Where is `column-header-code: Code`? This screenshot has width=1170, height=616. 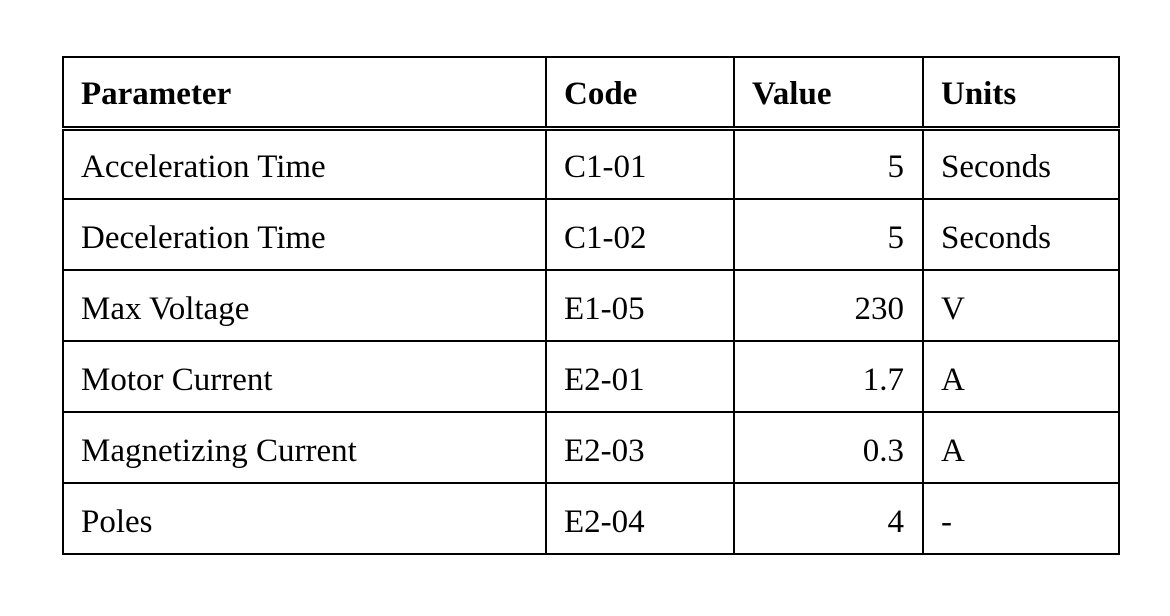
column-header-code: Code is located at coordinates (640, 93).